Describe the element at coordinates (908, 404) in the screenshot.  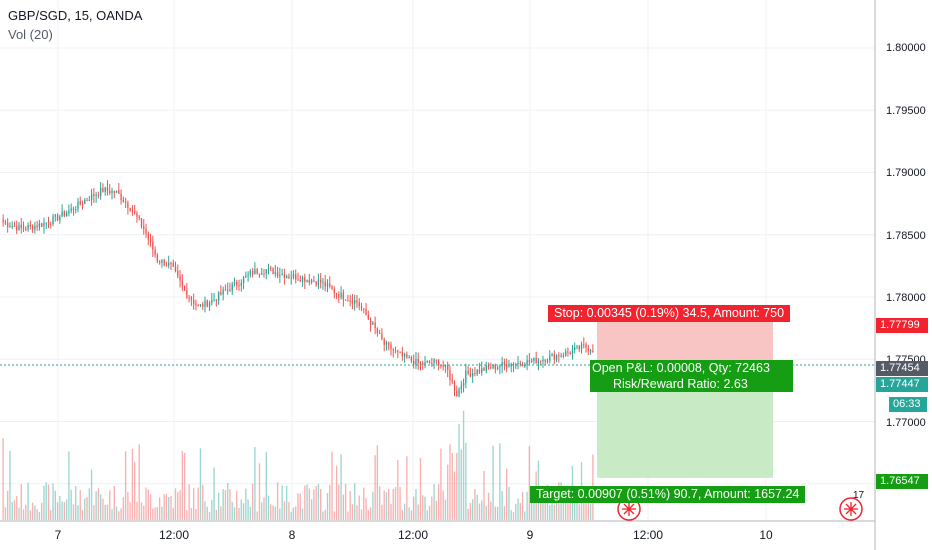
I see `bar-countdown: 06:33` at that location.